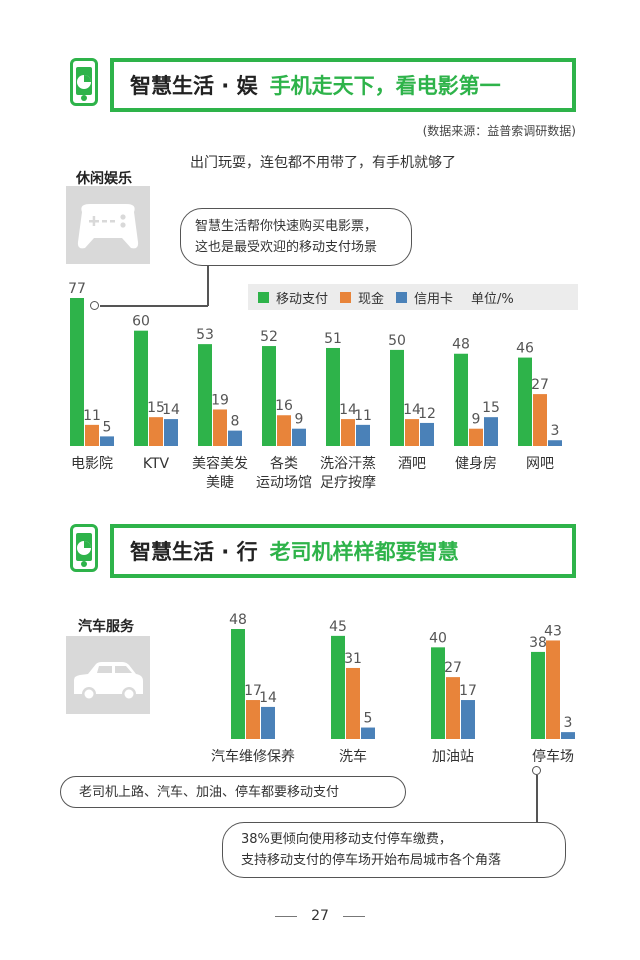 This screenshot has width=640, height=960. Describe the element at coordinates (499, 131) in the screenshot. I see `data-source-note: (数据来源：益普索调研数据)` at that location.